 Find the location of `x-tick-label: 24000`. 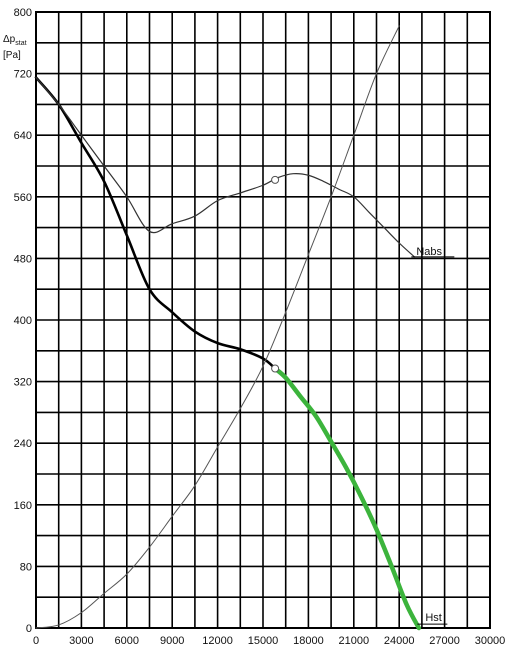

x-tick-label: 24000 is located at coordinates (399, 641).